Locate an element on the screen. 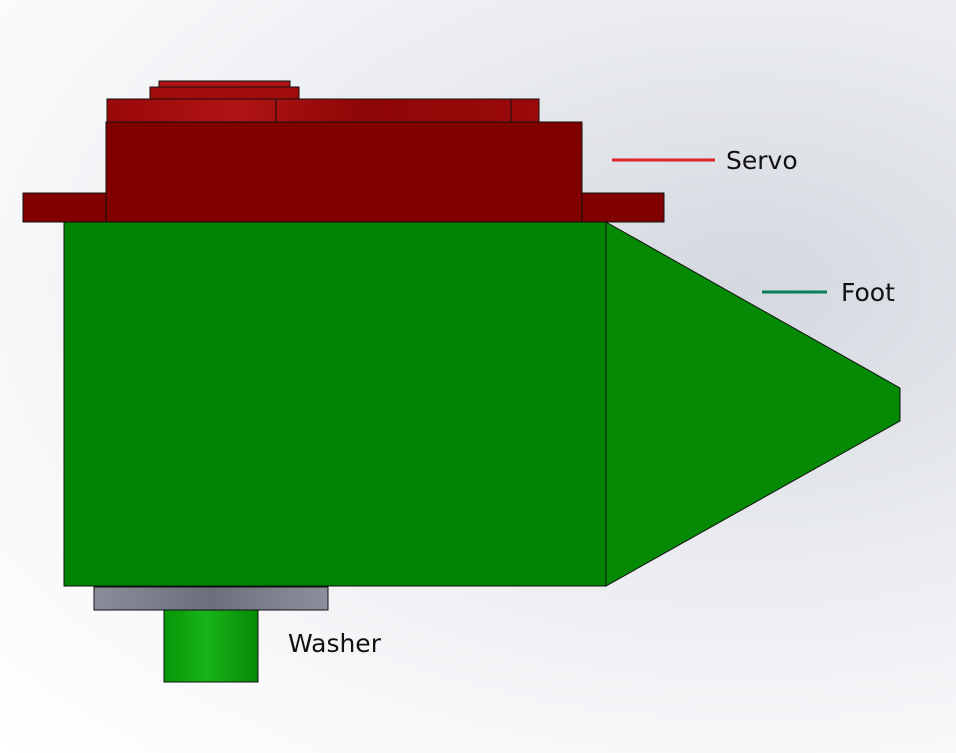  servo-mounting-tab-left is located at coordinates (64, 207).